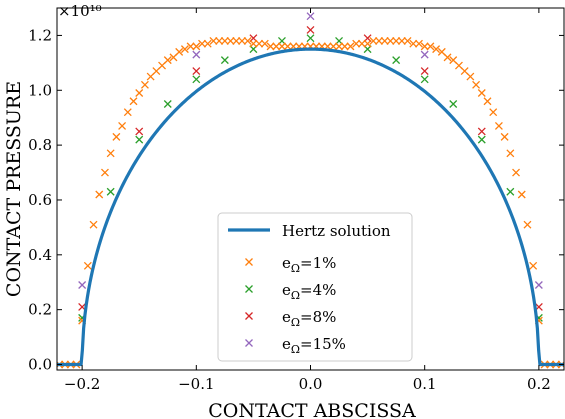 This screenshot has width=565, height=419. What do you see at coordinates (314, 345) in the screenshot?
I see `legend-label-e15: eΩ=15%` at bounding box center [314, 345].